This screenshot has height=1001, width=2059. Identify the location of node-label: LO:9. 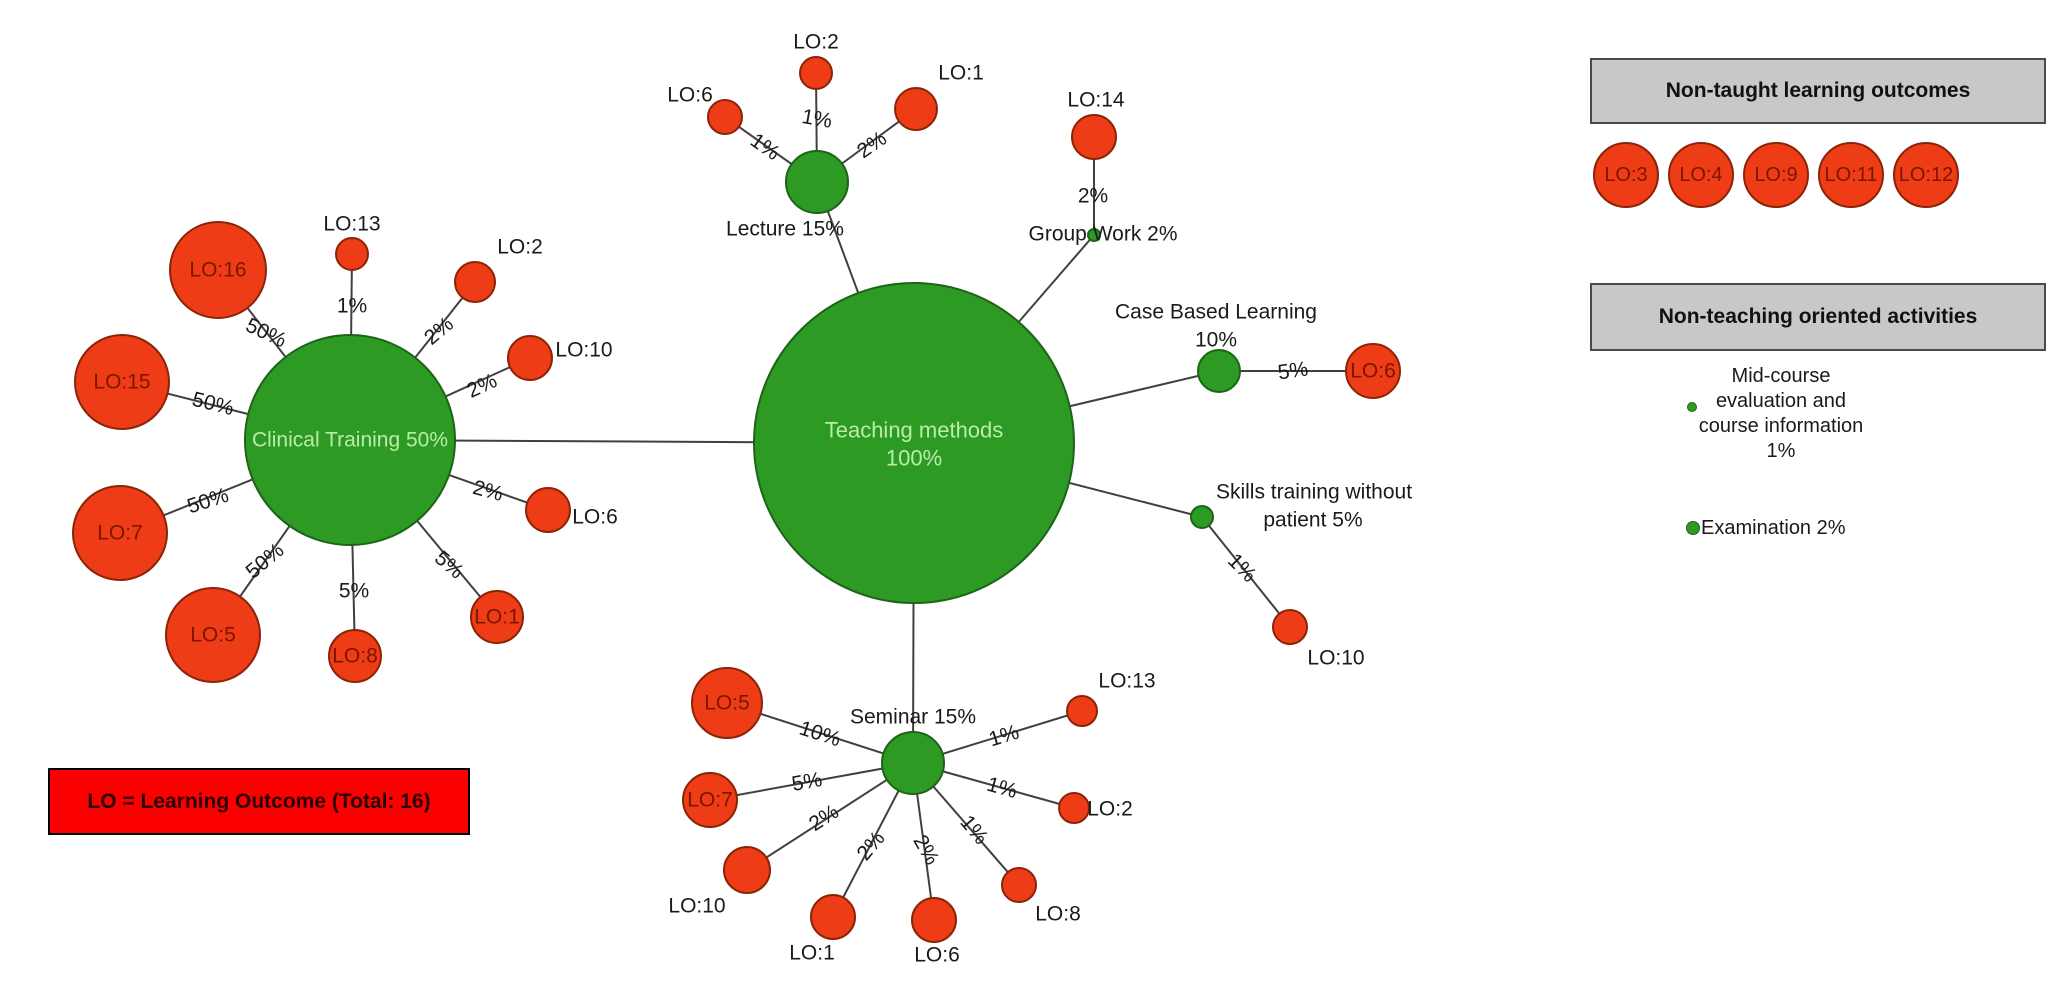
(1776, 174).